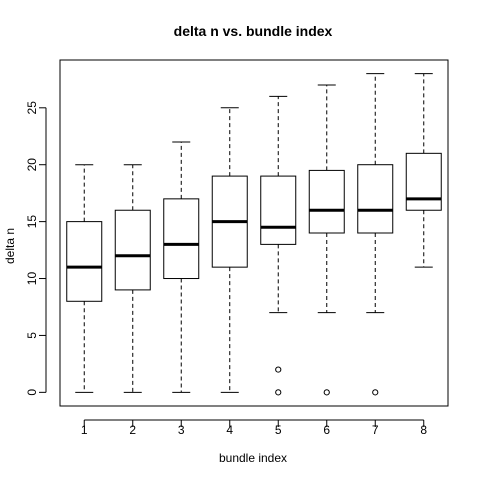 The width and height of the screenshot is (480, 480). I want to click on x-tick-label: 8, so click(423, 430).